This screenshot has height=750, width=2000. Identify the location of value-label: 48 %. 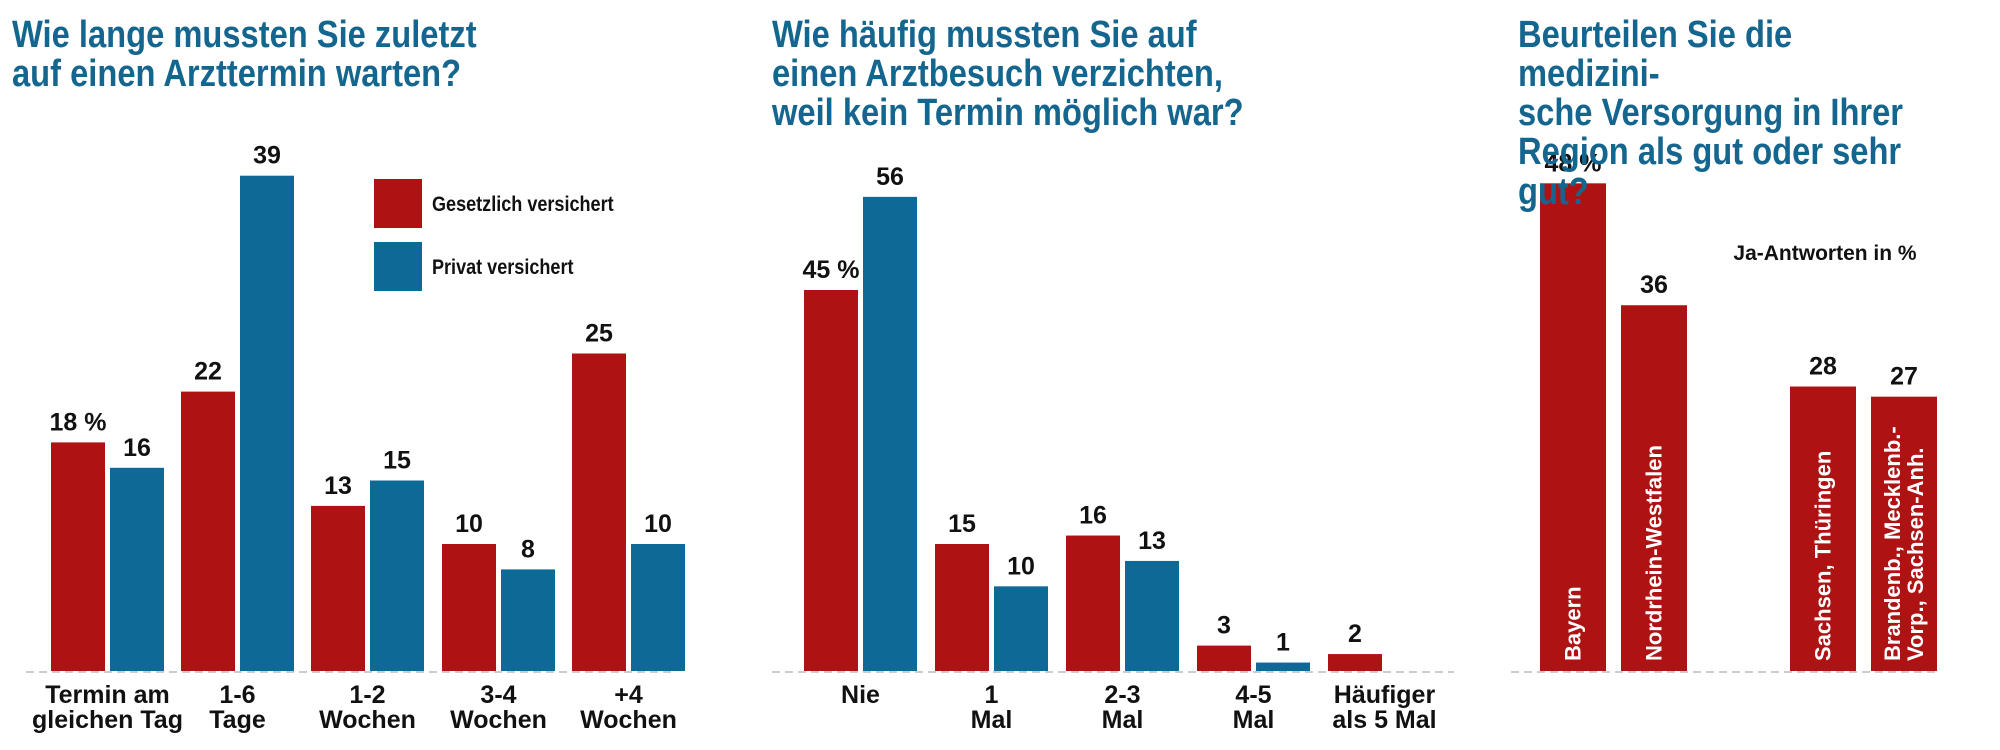
(1573, 163).